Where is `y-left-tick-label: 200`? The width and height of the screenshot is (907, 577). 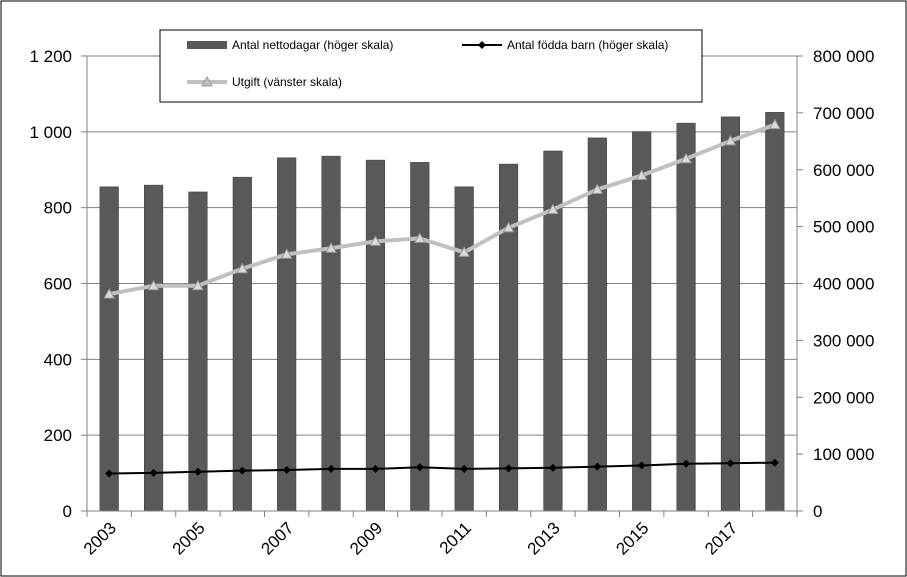 y-left-tick-label: 200 is located at coordinates (58, 435).